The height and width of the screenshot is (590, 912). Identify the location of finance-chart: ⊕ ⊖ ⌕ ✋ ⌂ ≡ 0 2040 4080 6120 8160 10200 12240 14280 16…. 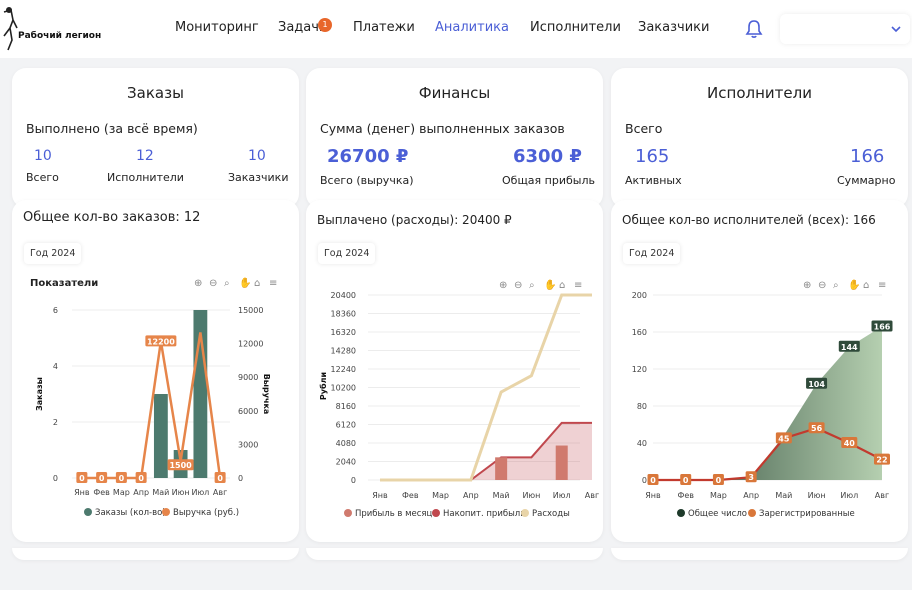
(458, 398).